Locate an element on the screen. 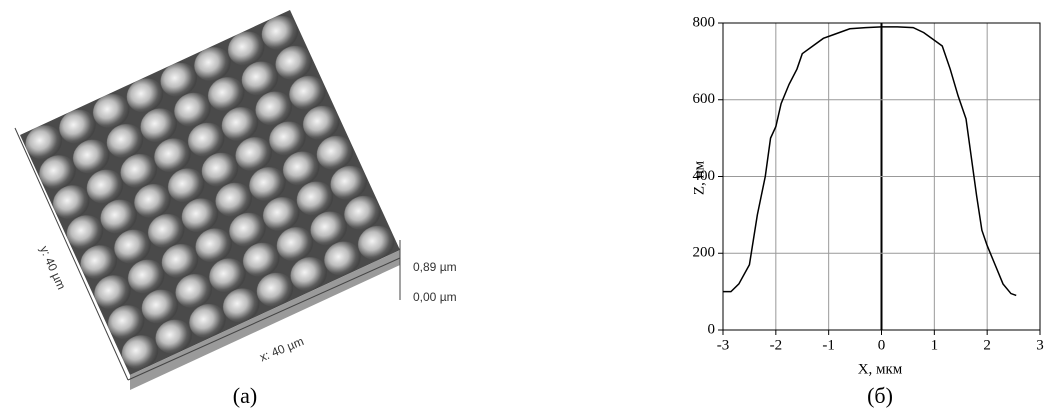  x-tick-label: 2 is located at coordinates (987, 345).